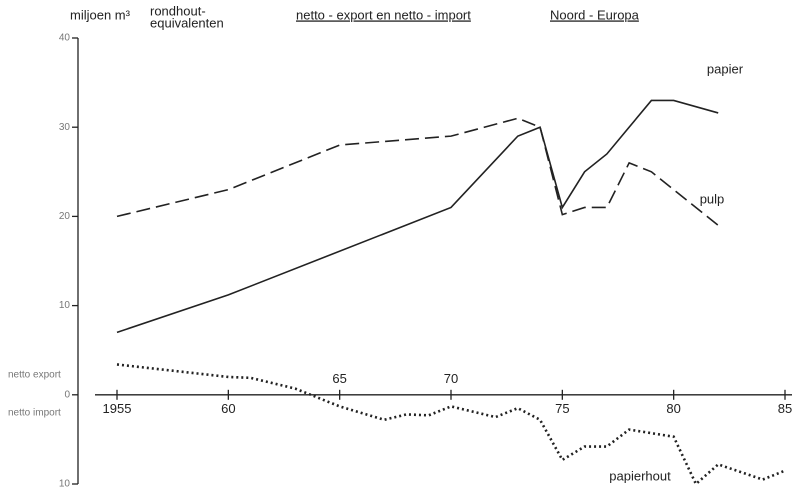  I want to click on chart-subtitle: Noord - Europa, so click(595, 14).